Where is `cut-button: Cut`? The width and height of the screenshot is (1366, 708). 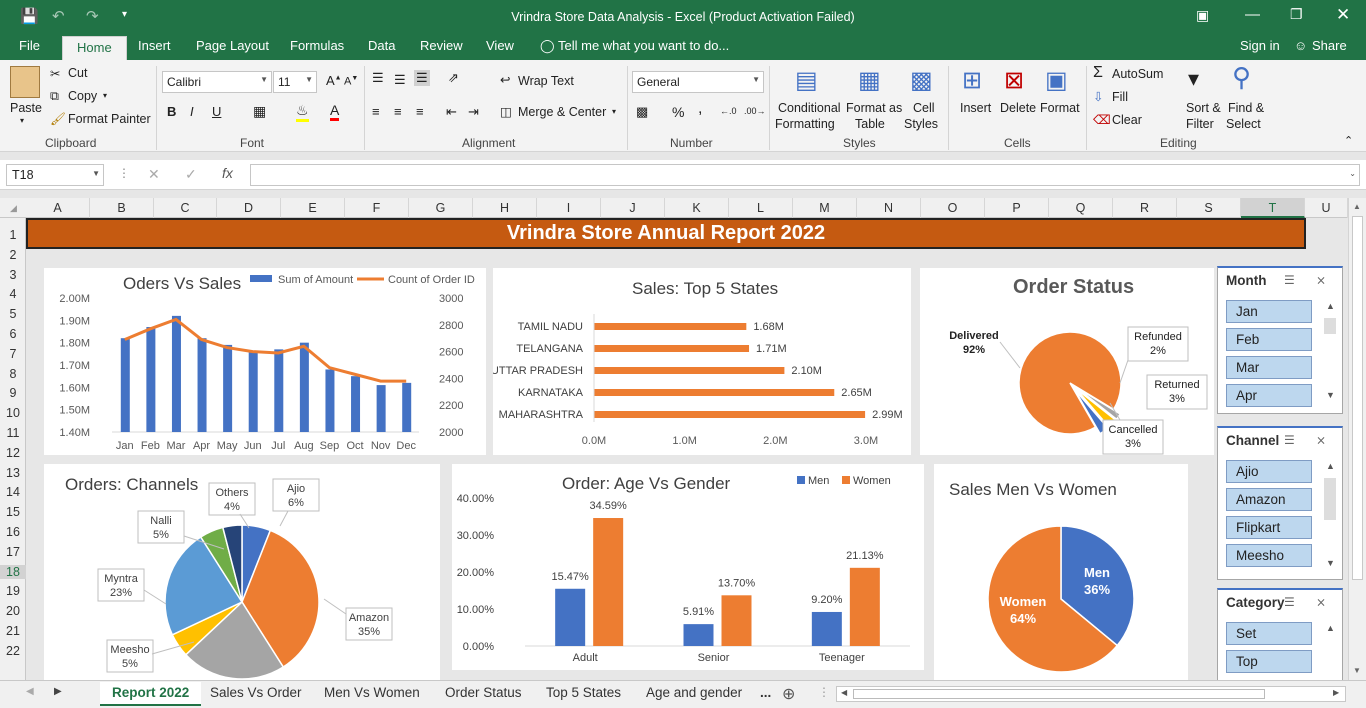
cut-button: Cut is located at coordinates (78, 73).